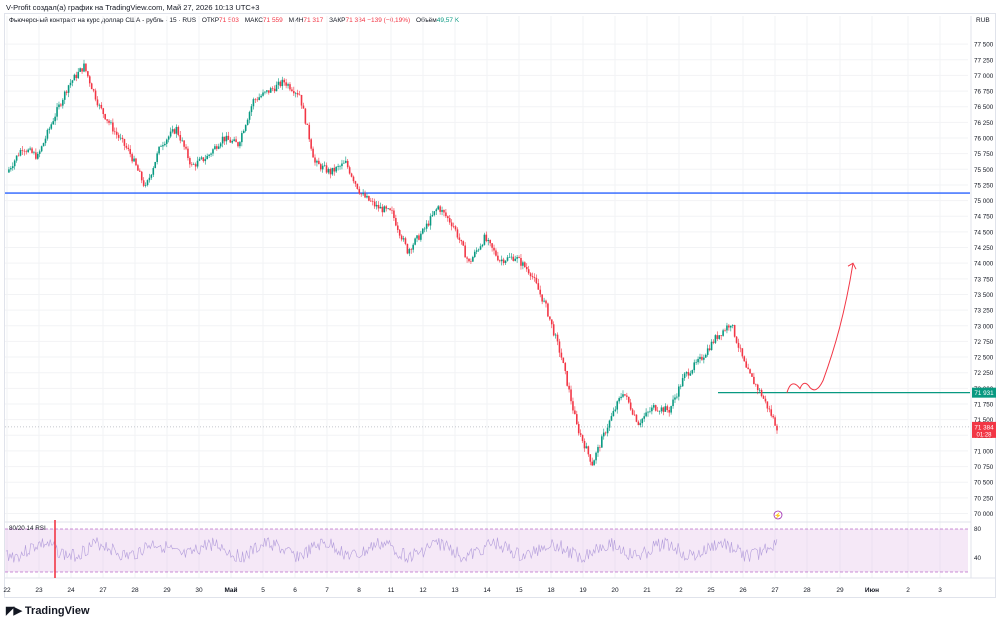 The width and height of the screenshot is (1000, 625). Describe the element at coordinates (984, 139) in the screenshot. I see `y-tick-label: 76 000` at that location.